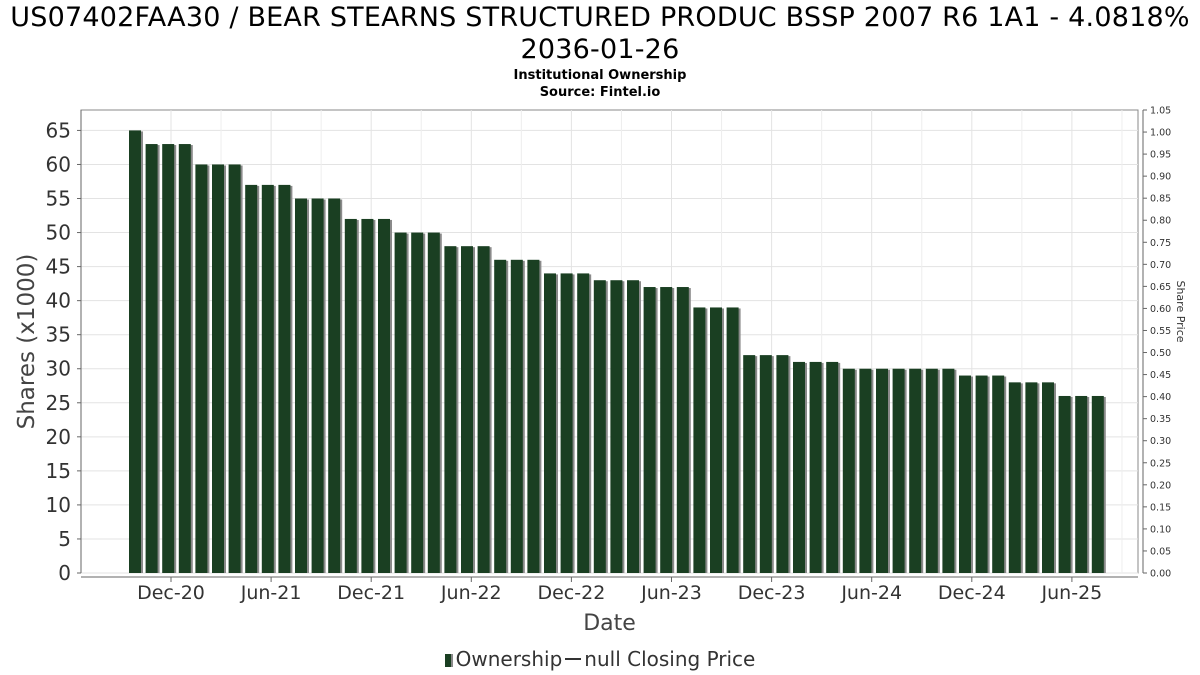 The height and width of the screenshot is (675, 1200). Describe the element at coordinates (1160, 177) in the screenshot. I see `y2-tick-label: 0.90` at that location.